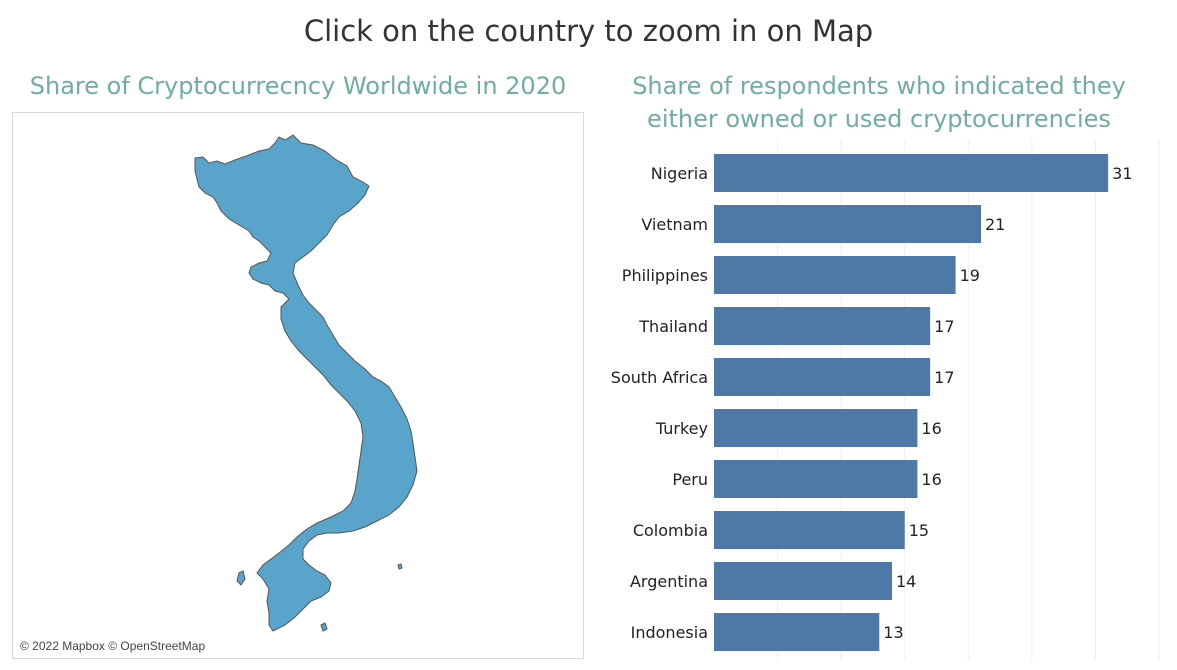 This screenshot has width=1177, height=670. I want to click on category-label: Peru, so click(690, 479).